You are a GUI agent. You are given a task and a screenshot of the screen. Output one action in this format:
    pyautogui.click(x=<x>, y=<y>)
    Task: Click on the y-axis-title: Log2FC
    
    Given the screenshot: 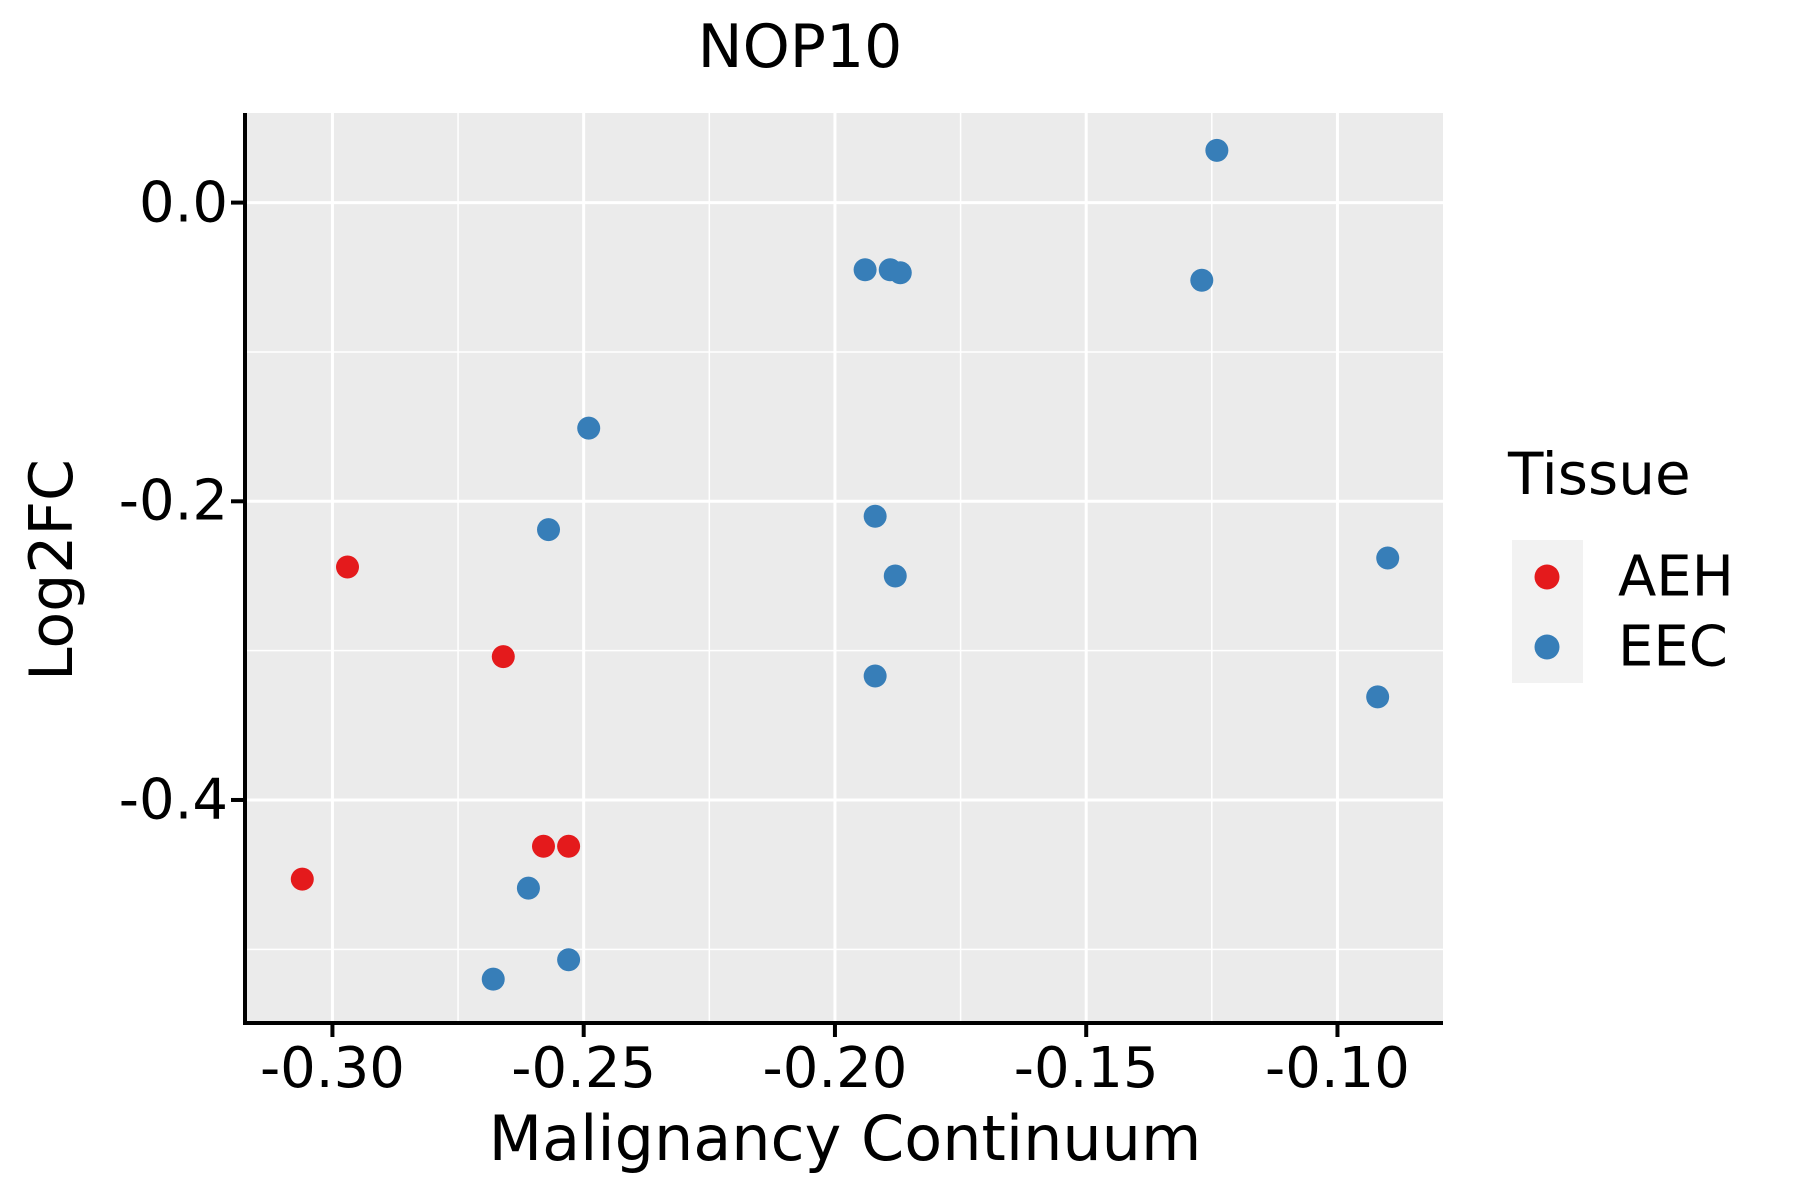 What is the action you would take?
    pyautogui.click(x=52, y=570)
    